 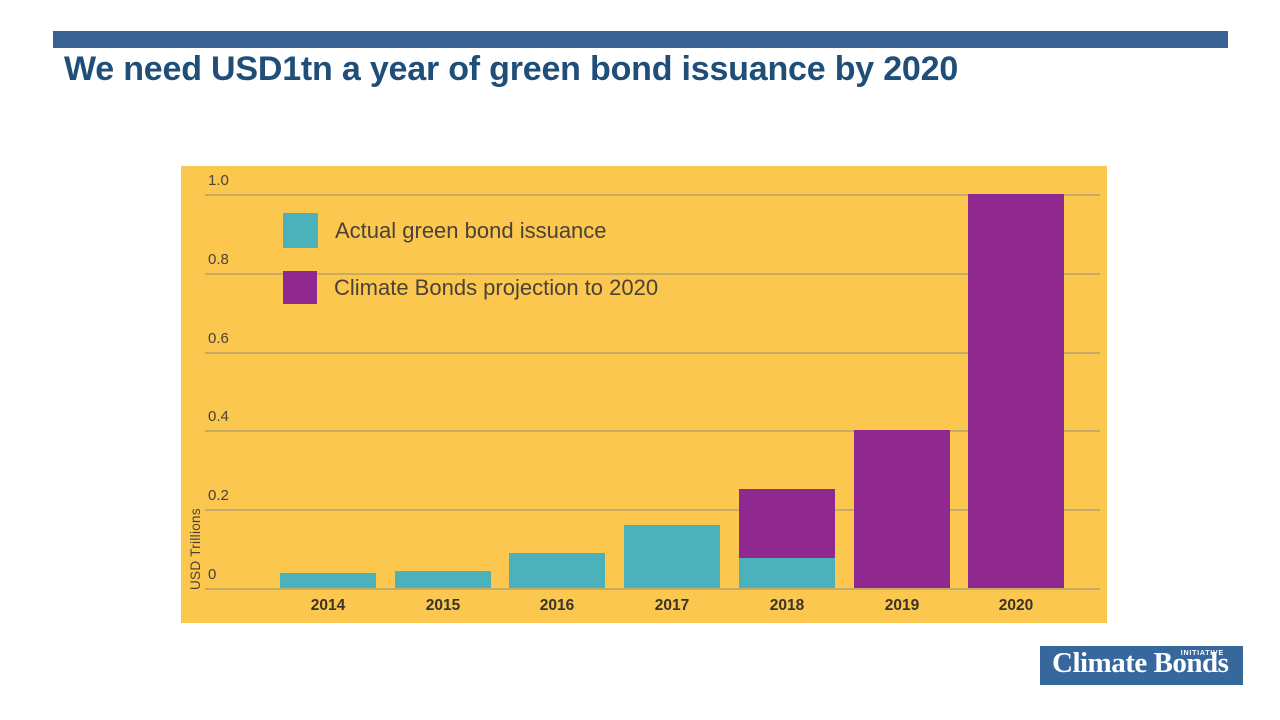 I want to click on y-axis-label: USD Trillions, so click(x=195, y=549).